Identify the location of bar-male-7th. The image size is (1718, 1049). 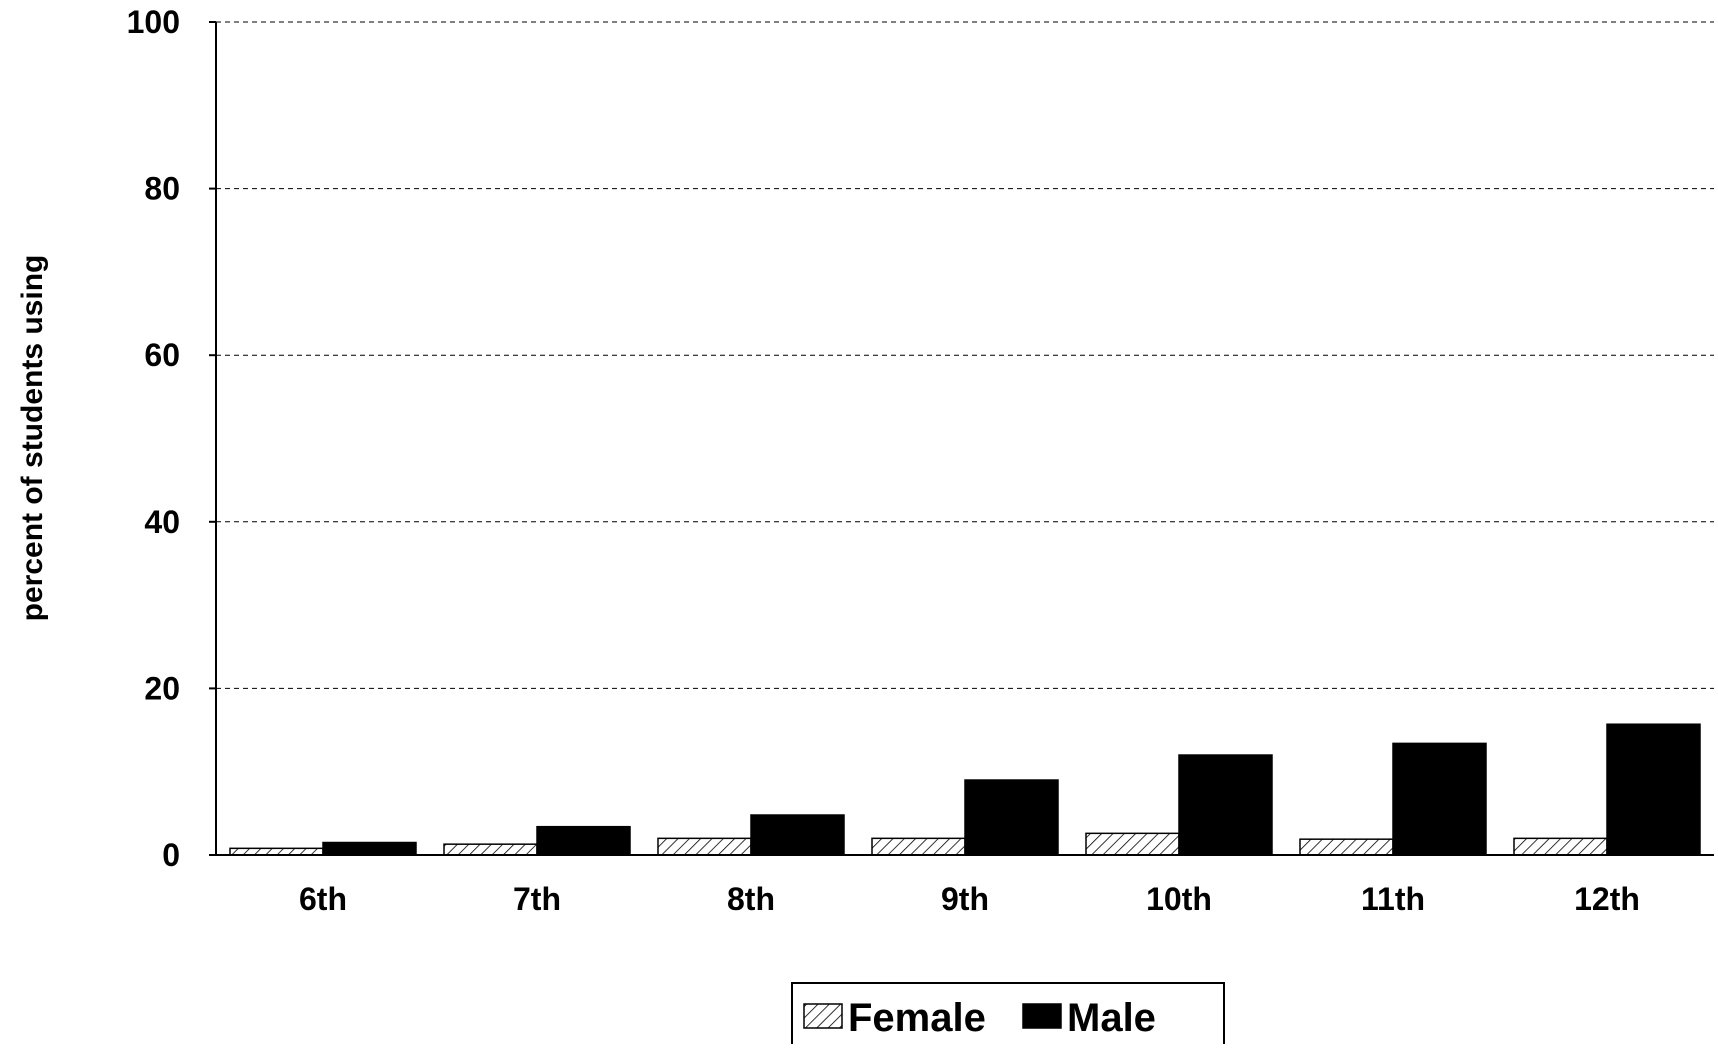
(583, 840).